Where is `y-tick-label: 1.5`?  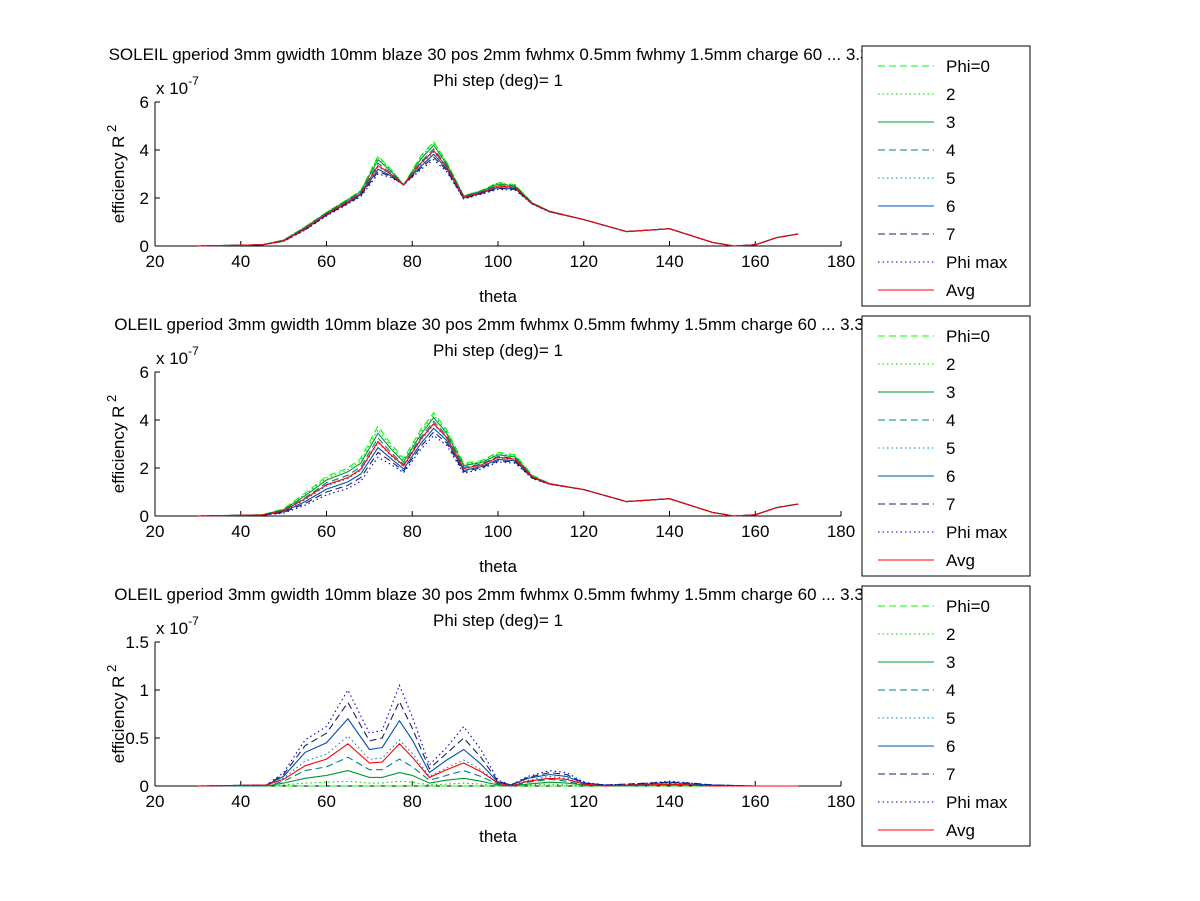 y-tick-label: 1.5 is located at coordinates (137, 642).